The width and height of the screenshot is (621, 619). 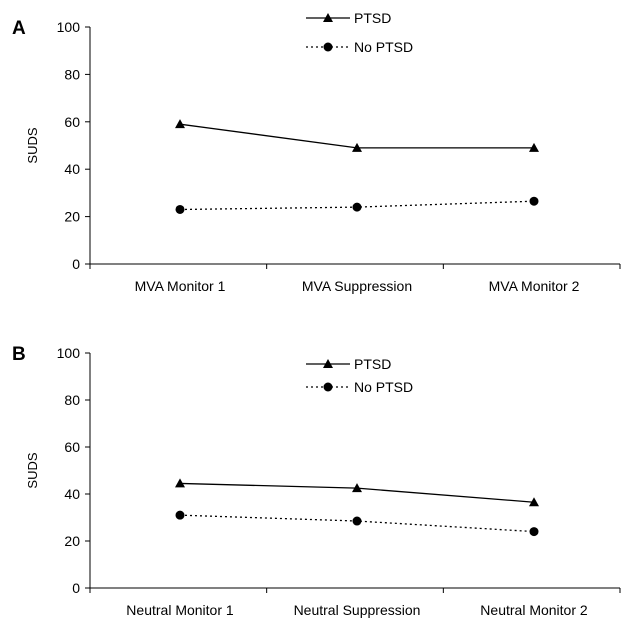 What do you see at coordinates (180, 610) in the screenshot?
I see `x-tick-label: Neutral Monitor 1` at bounding box center [180, 610].